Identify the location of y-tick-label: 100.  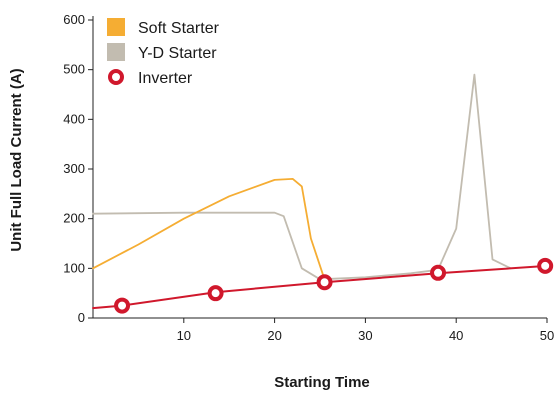
(74, 267).